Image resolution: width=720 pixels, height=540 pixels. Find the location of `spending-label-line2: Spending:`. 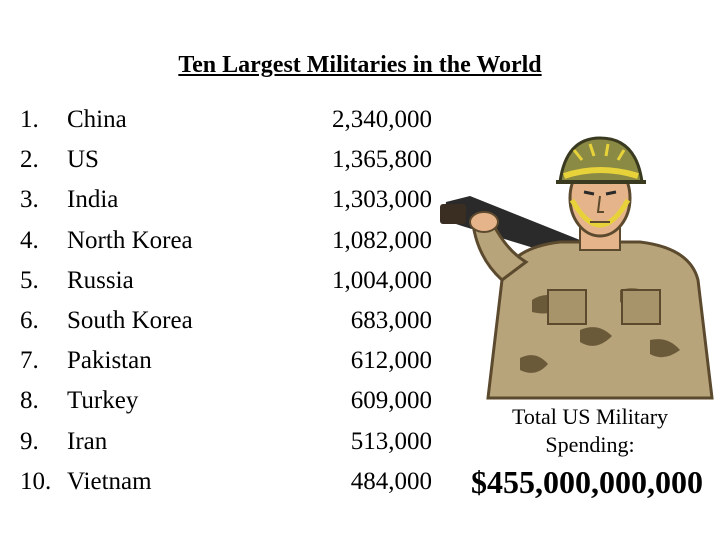

spending-label-line2: Spending: is located at coordinates (590, 444).